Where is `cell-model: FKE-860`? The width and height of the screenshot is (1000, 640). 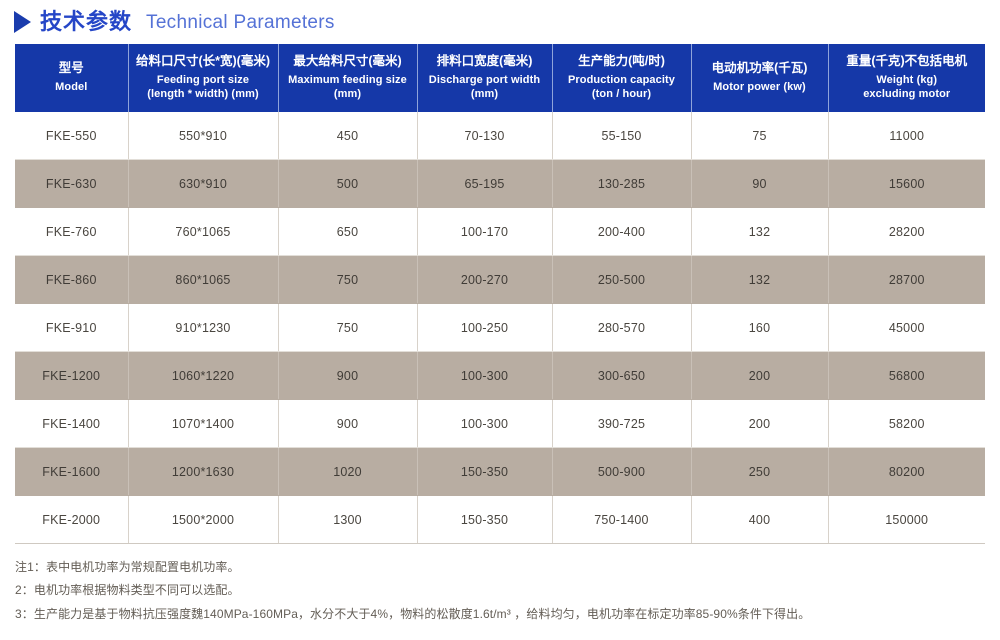 cell-model: FKE-860 is located at coordinates (72, 279).